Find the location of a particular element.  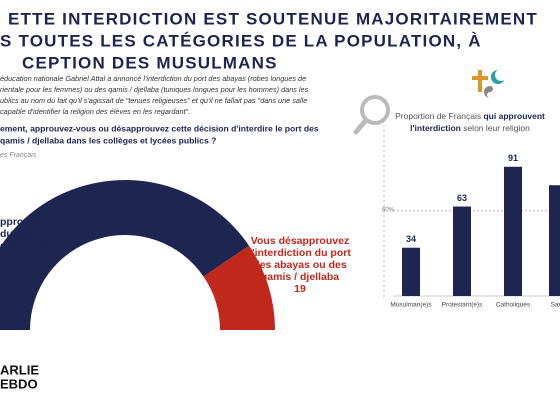

segment-label: du port des is located at coordinates (28, 234).